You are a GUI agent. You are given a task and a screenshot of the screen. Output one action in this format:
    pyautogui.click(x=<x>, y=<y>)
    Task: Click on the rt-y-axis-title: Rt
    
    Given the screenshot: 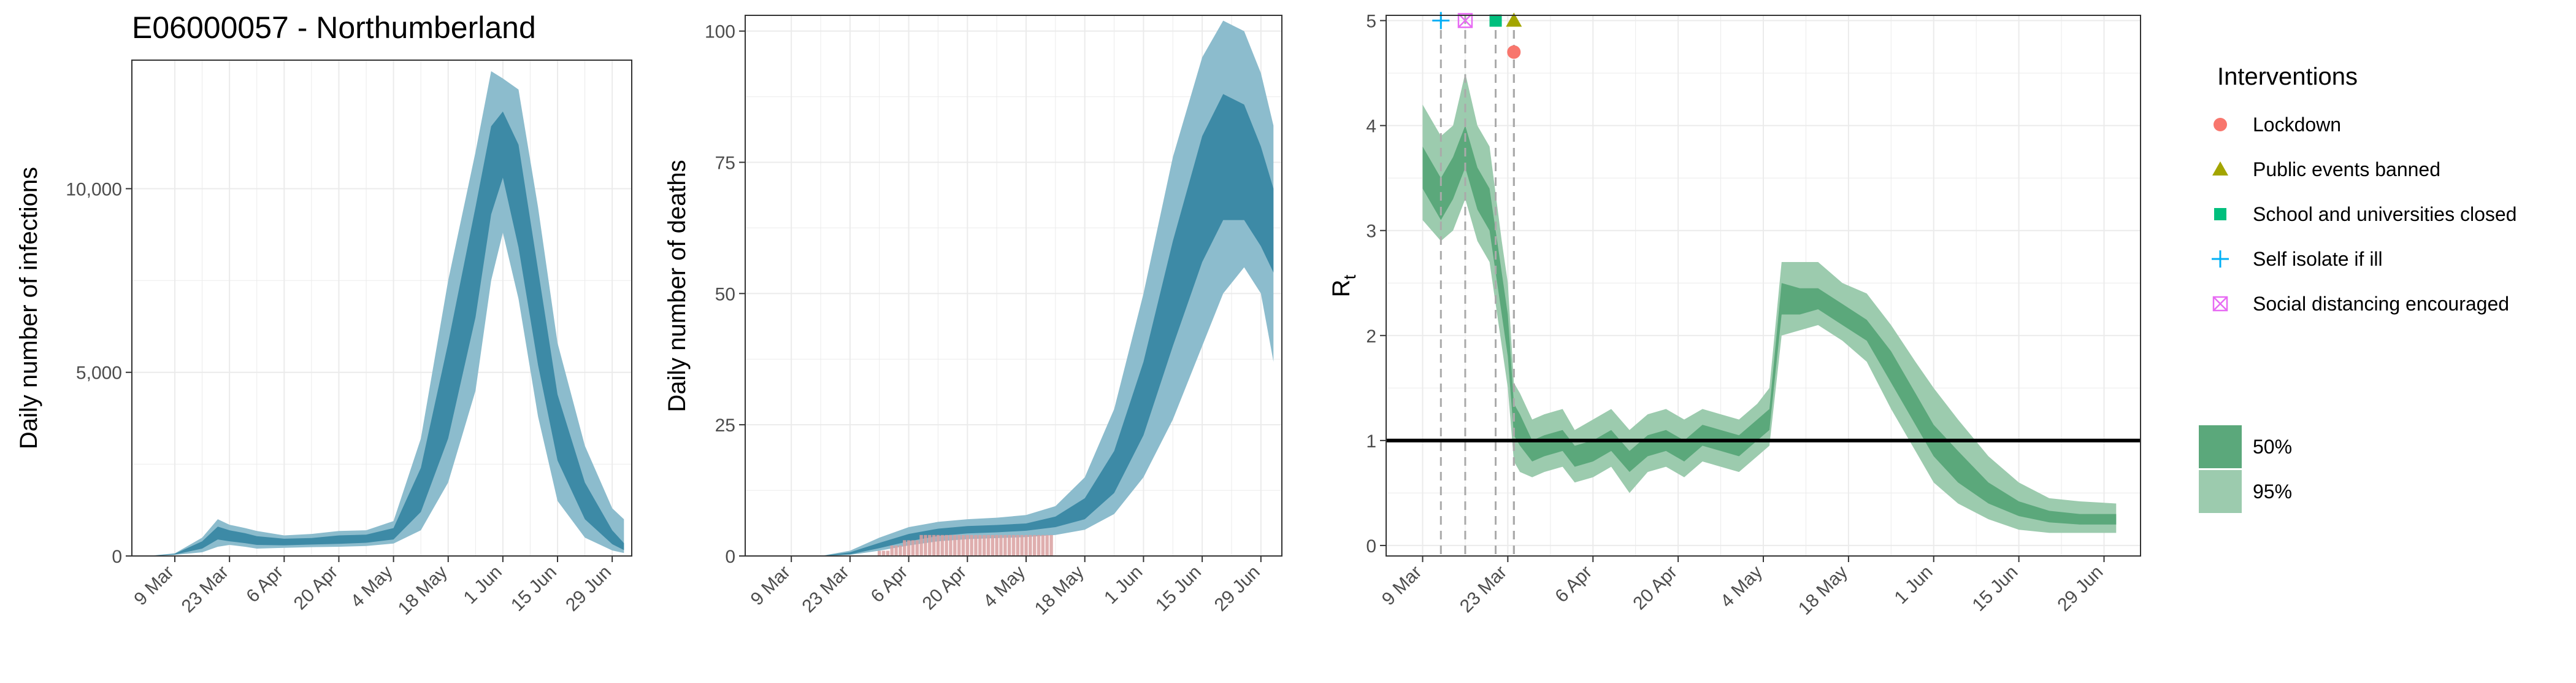 What is the action you would take?
    pyautogui.click(x=1343, y=285)
    